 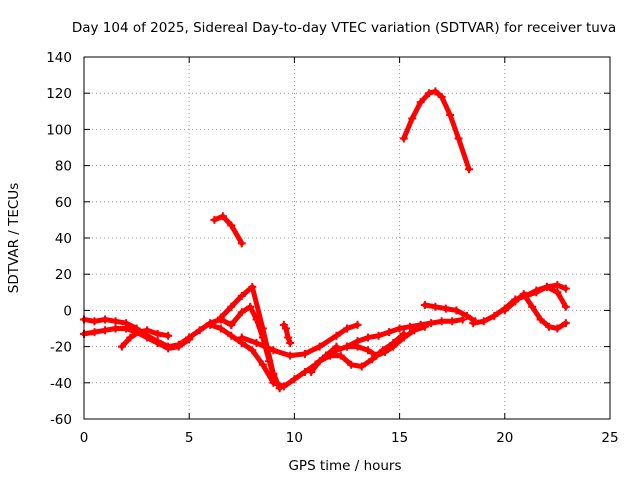 I want to click on x-tick-label: 20, so click(x=504, y=438).